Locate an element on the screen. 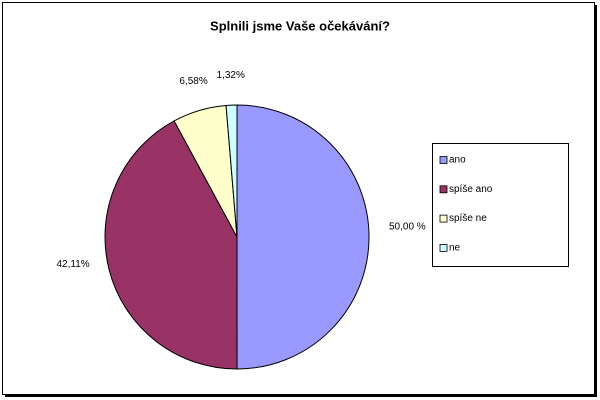  data-label: 1,32% is located at coordinates (231, 75).